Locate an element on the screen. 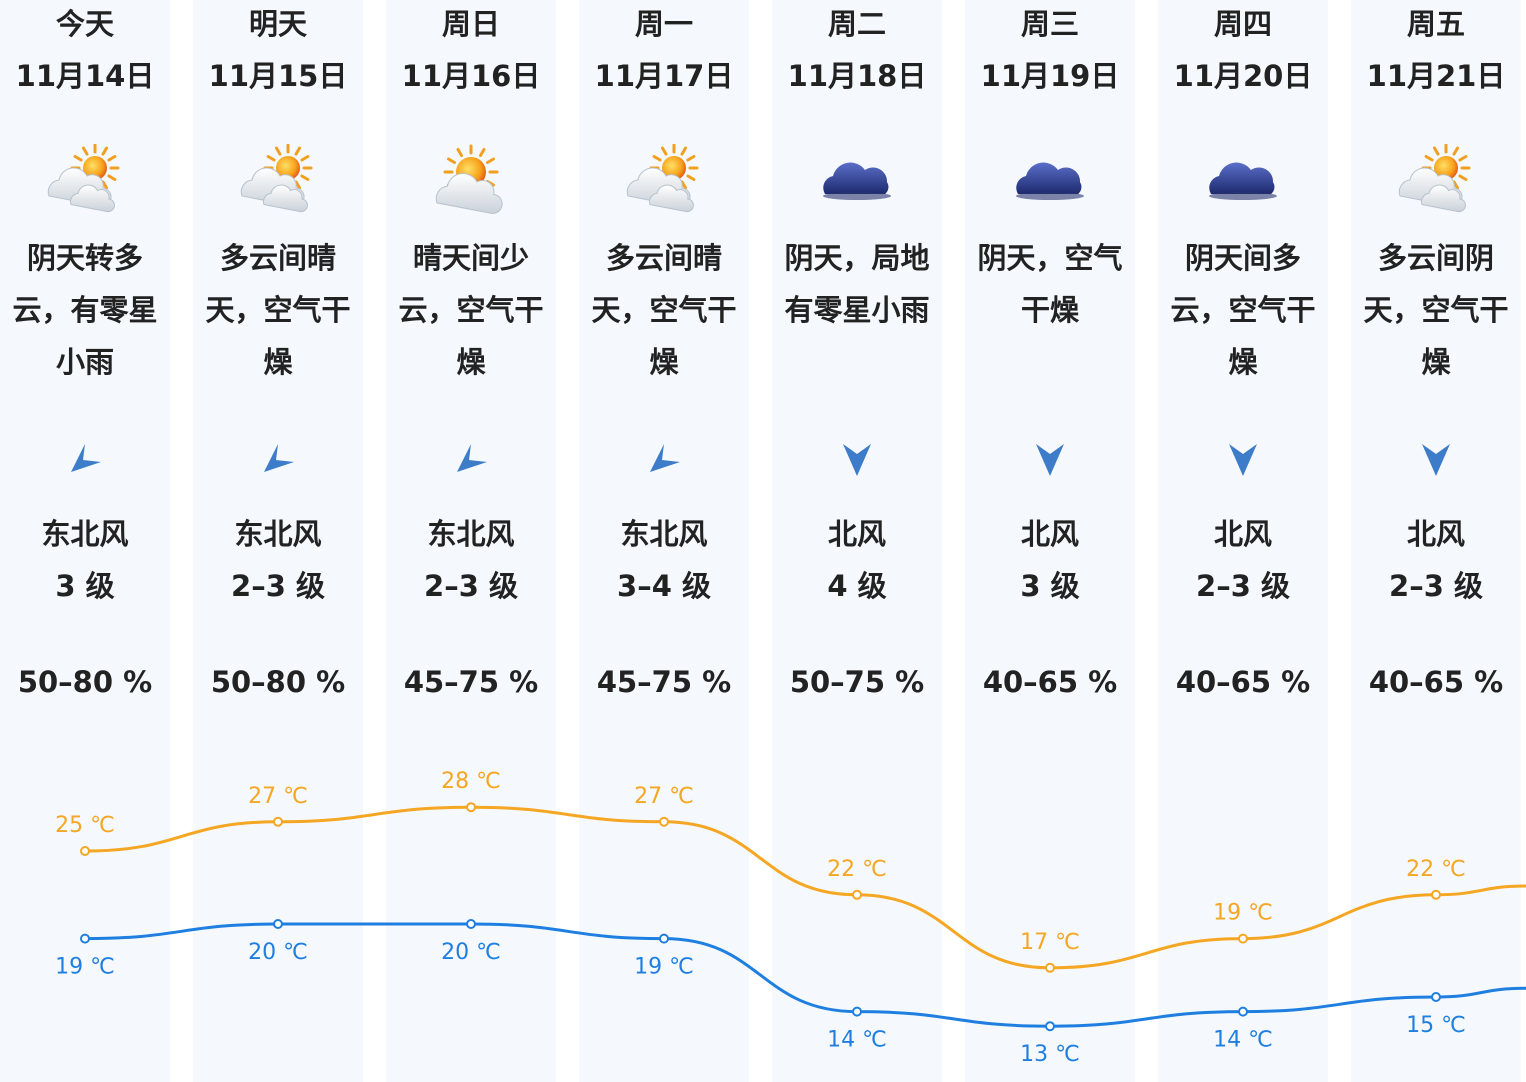 The width and height of the screenshot is (1526, 1082). day-name: 周五 is located at coordinates (1435, 24).